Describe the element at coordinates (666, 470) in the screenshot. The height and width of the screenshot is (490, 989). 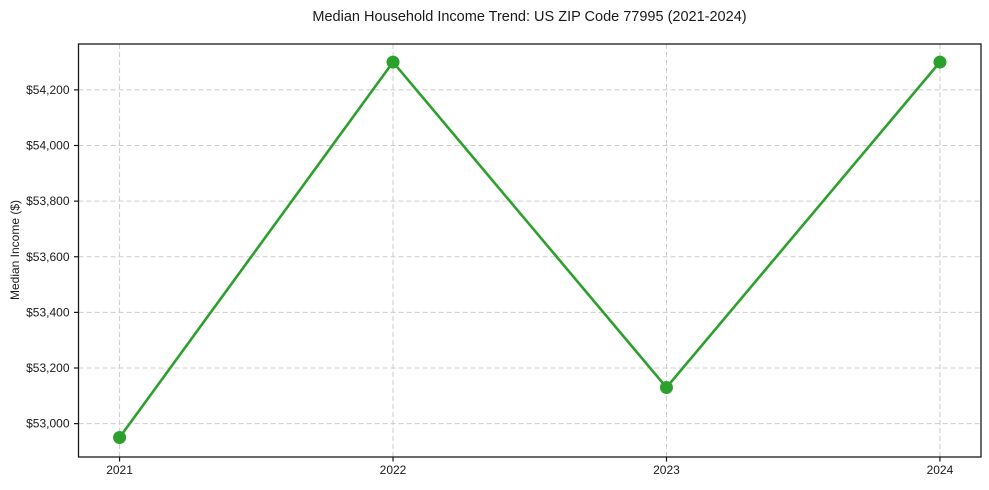
I see `x-tick-label: 2023` at that location.